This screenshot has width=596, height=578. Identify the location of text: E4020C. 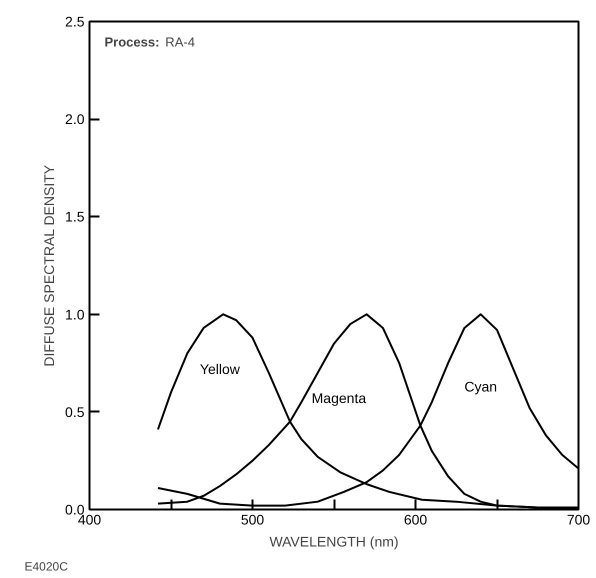
(46, 567).